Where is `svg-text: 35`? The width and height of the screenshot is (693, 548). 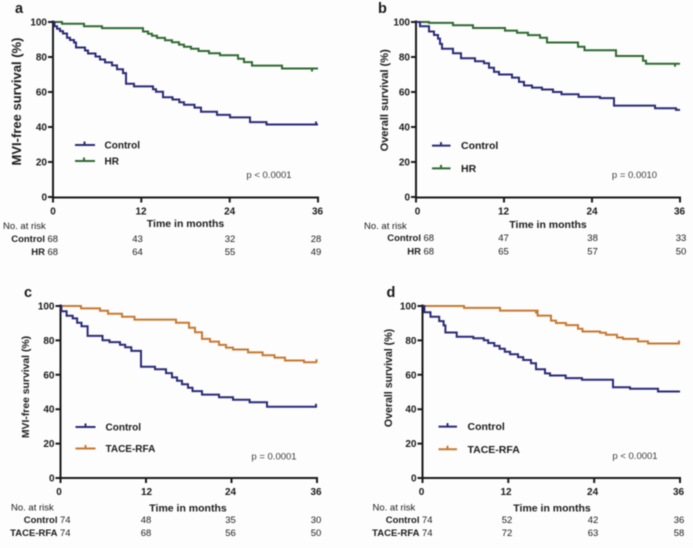
svg-text: 35 is located at coordinates (230, 520).